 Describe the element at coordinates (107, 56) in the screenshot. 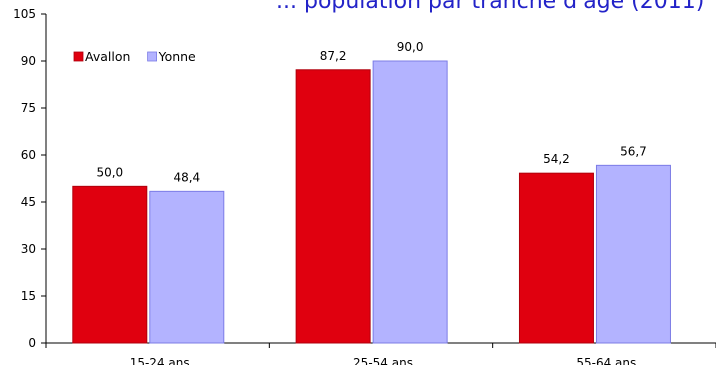

I see `legend-label: Avallon` at that location.